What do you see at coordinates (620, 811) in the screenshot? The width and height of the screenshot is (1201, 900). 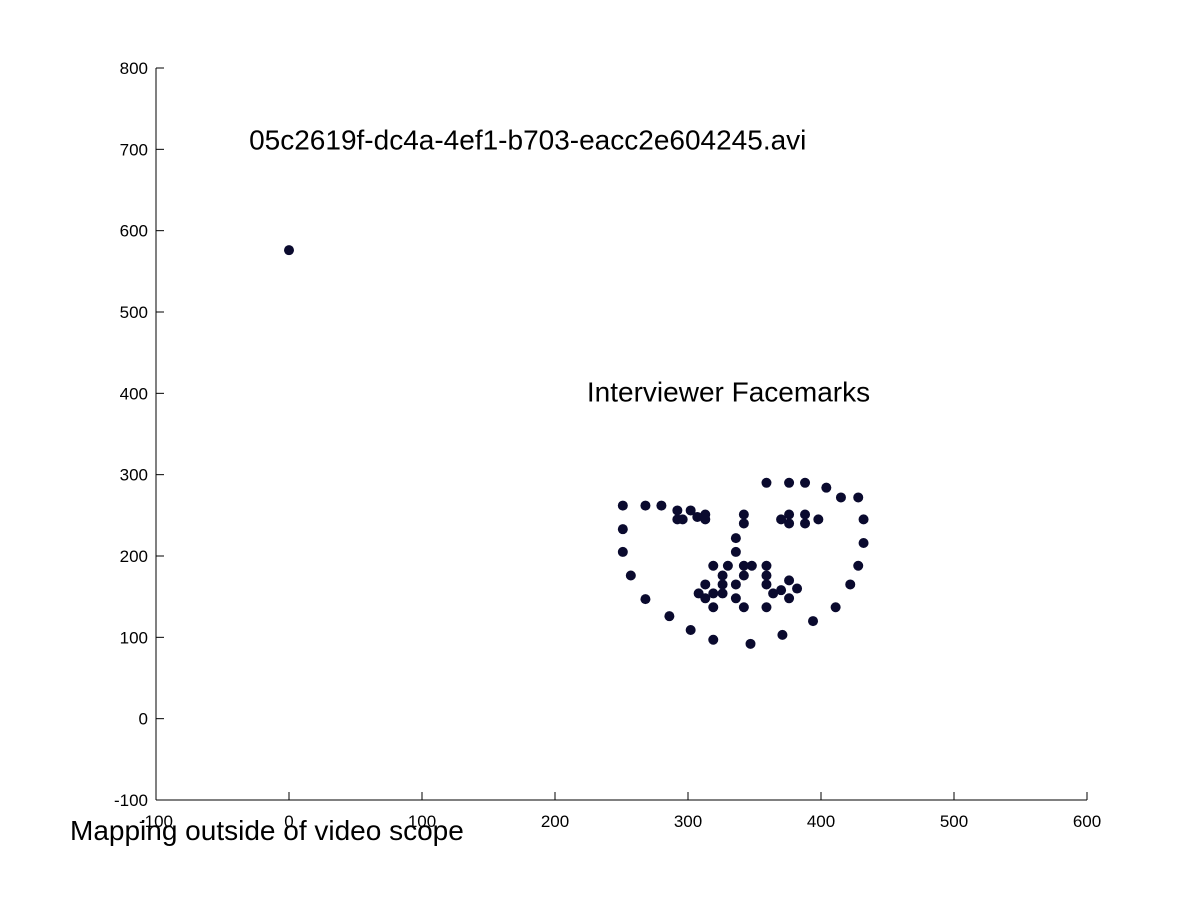 I see `x-axis-ticks: -100 0 100 200 300 400 500 600` at bounding box center [620, 811].